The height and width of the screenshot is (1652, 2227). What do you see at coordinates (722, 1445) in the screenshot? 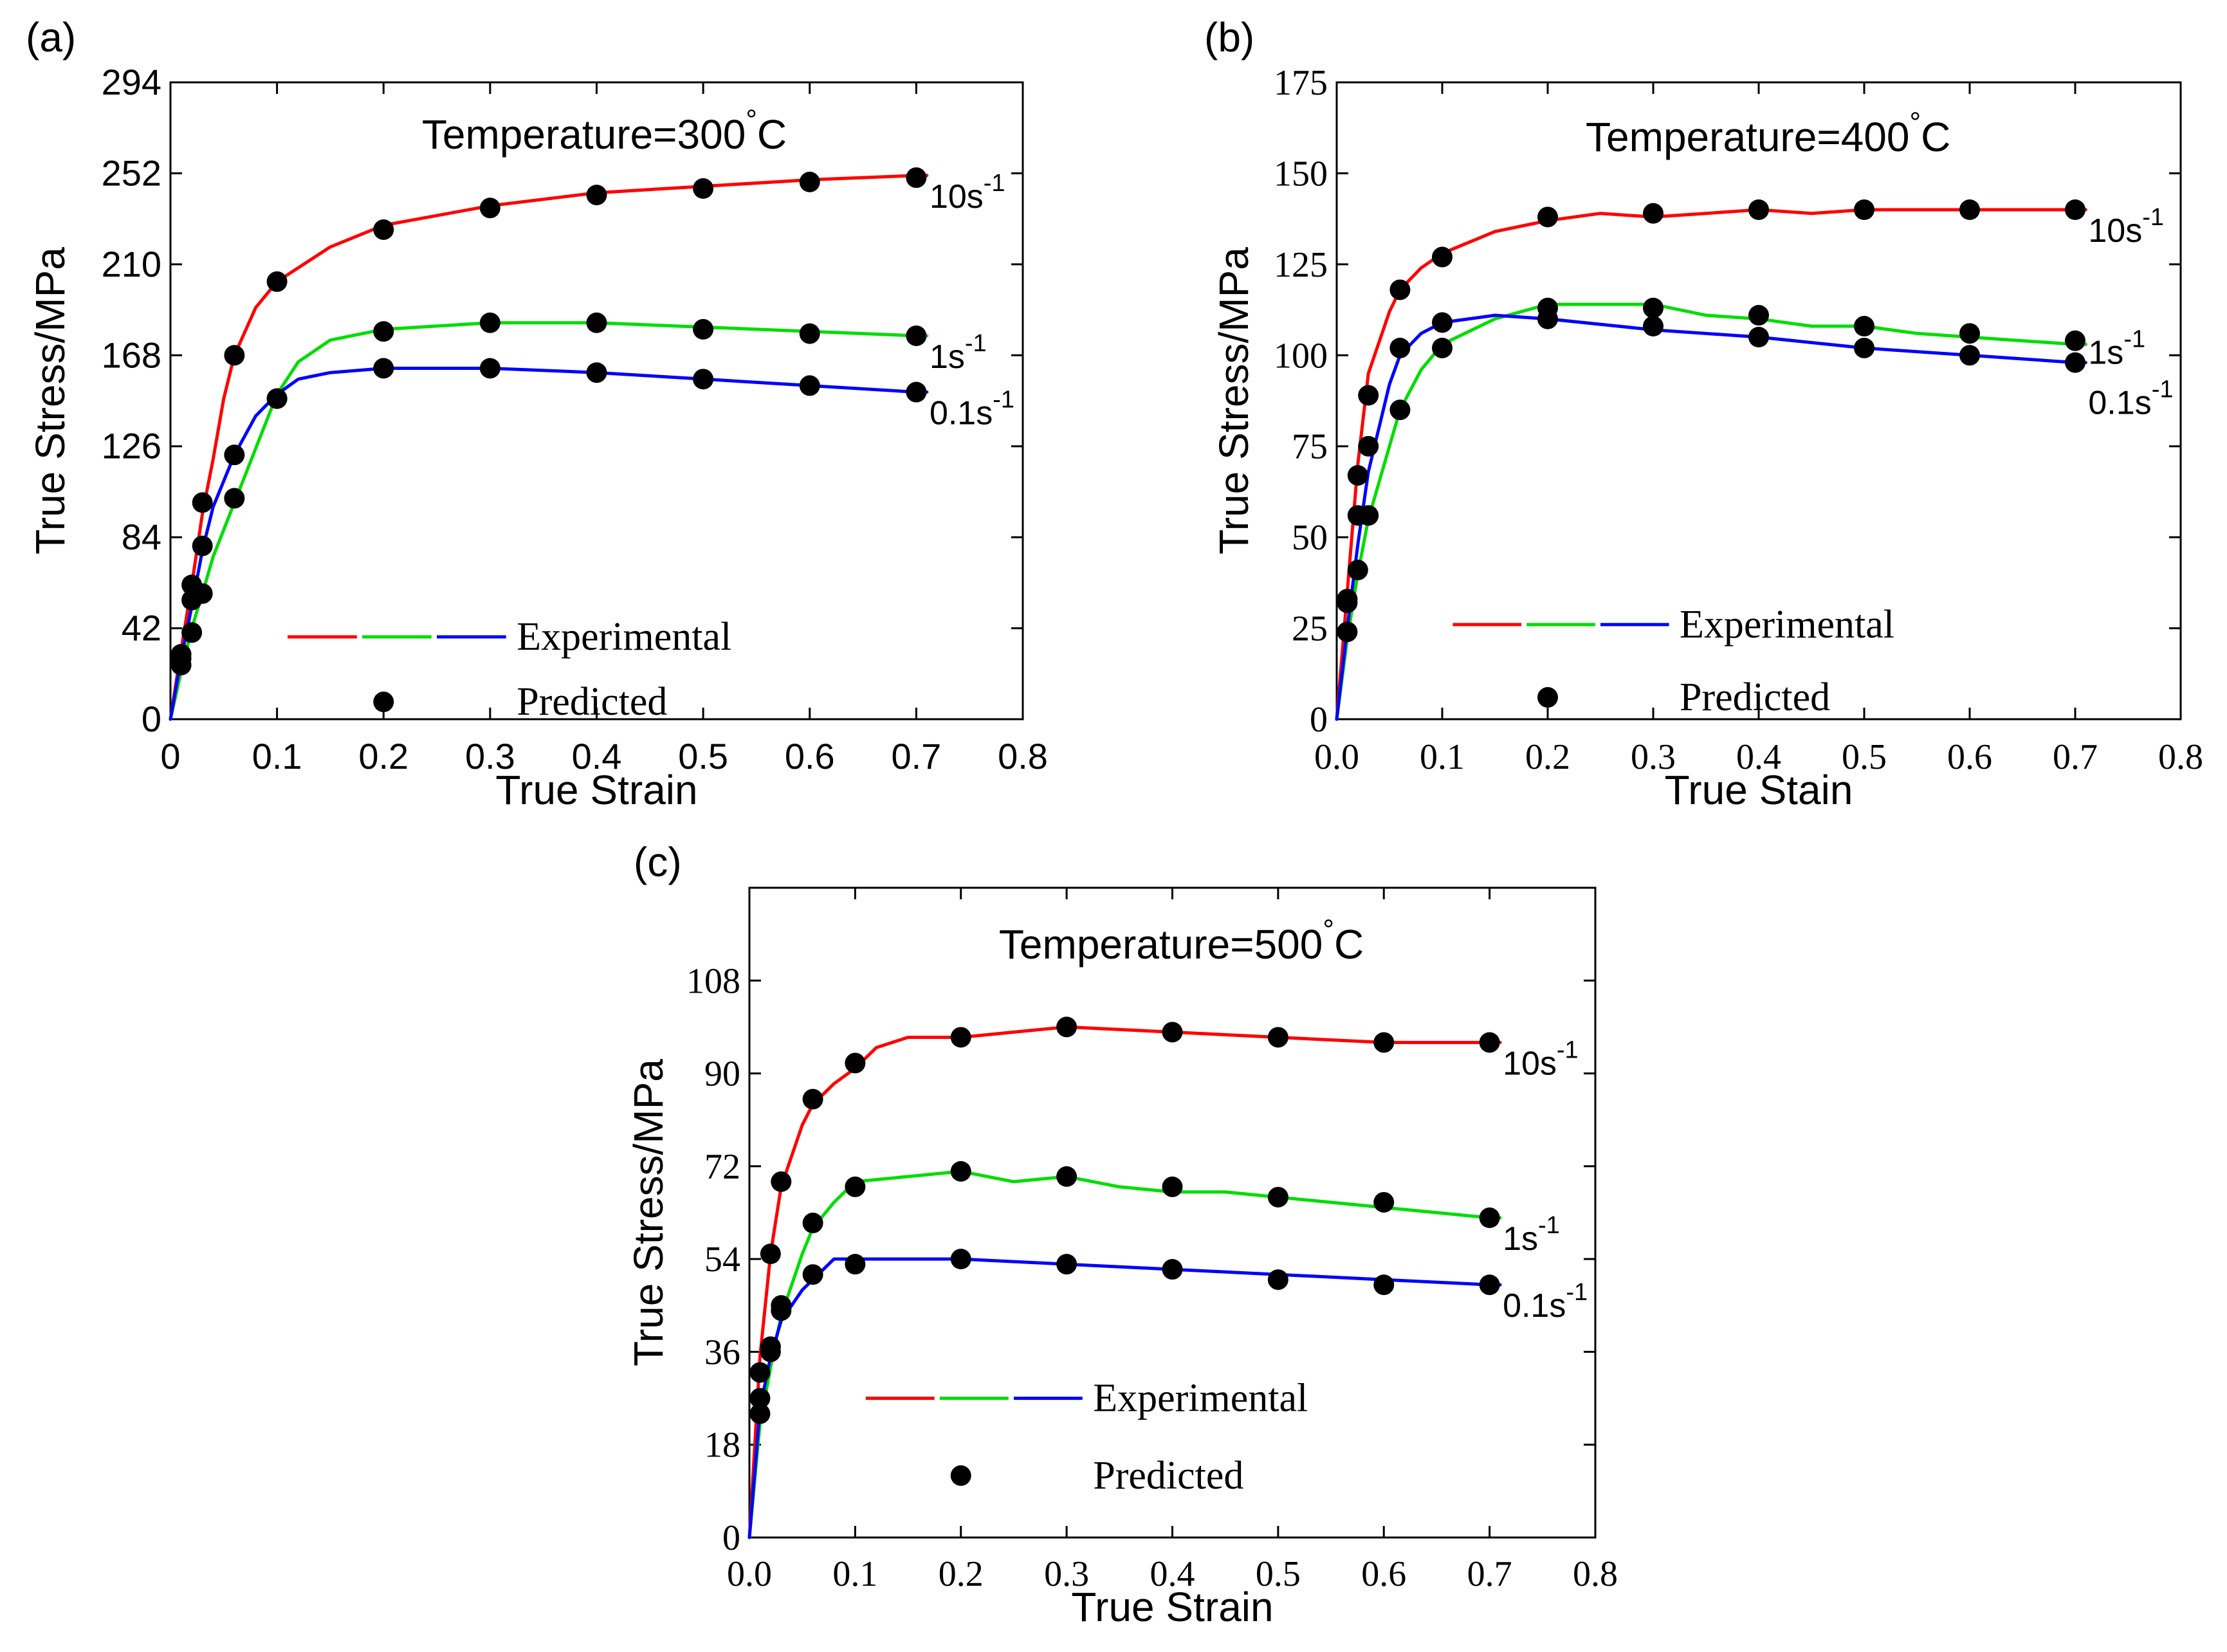
I see `y-tick-label: 18` at bounding box center [722, 1445].